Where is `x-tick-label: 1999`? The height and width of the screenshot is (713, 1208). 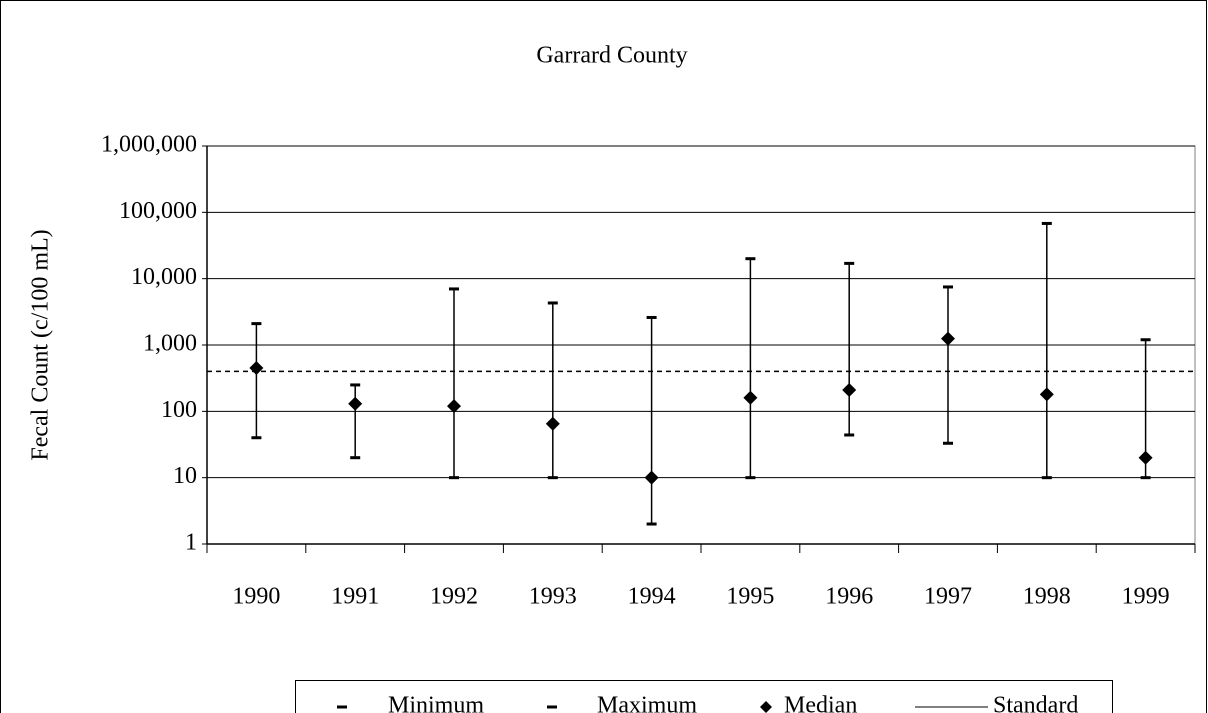 x-tick-label: 1999 is located at coordinates (1146, 597).